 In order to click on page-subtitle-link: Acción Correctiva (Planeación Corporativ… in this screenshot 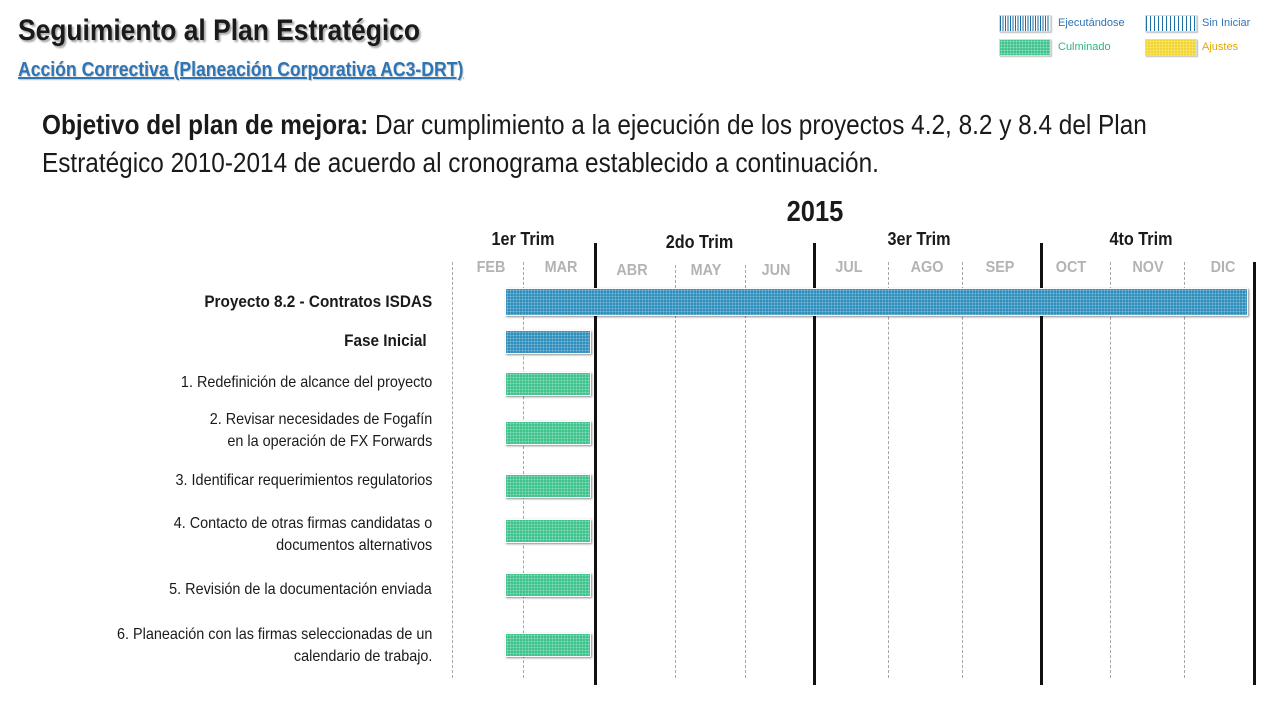, I will do `click(241, 70)`.